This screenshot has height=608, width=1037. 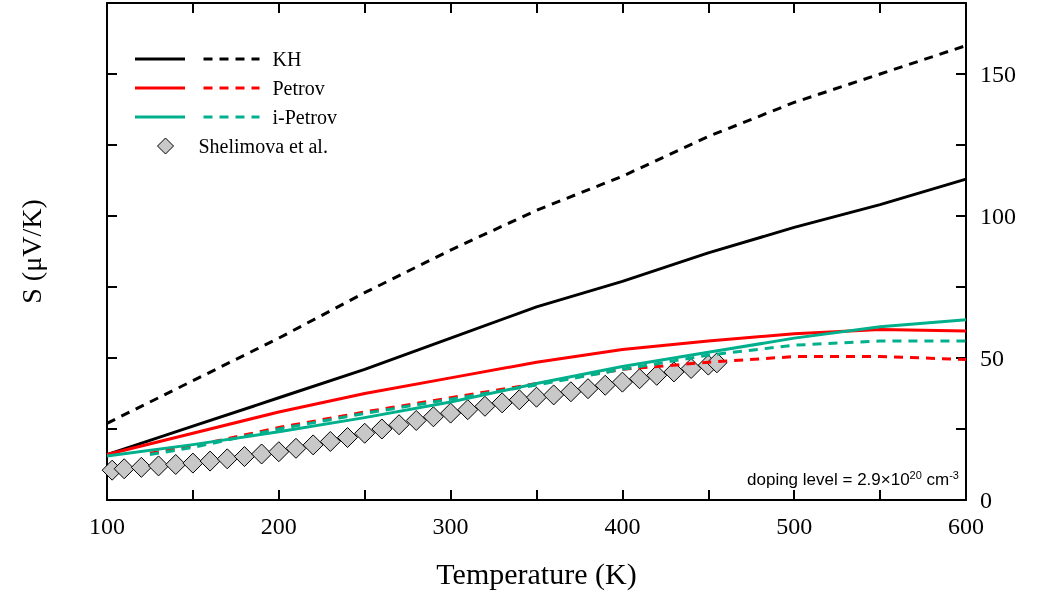 What do you see at coordinates (304, 117) in the screenshot?
I see `legend-label: i-Petrov` at bounding box center [304, 117].